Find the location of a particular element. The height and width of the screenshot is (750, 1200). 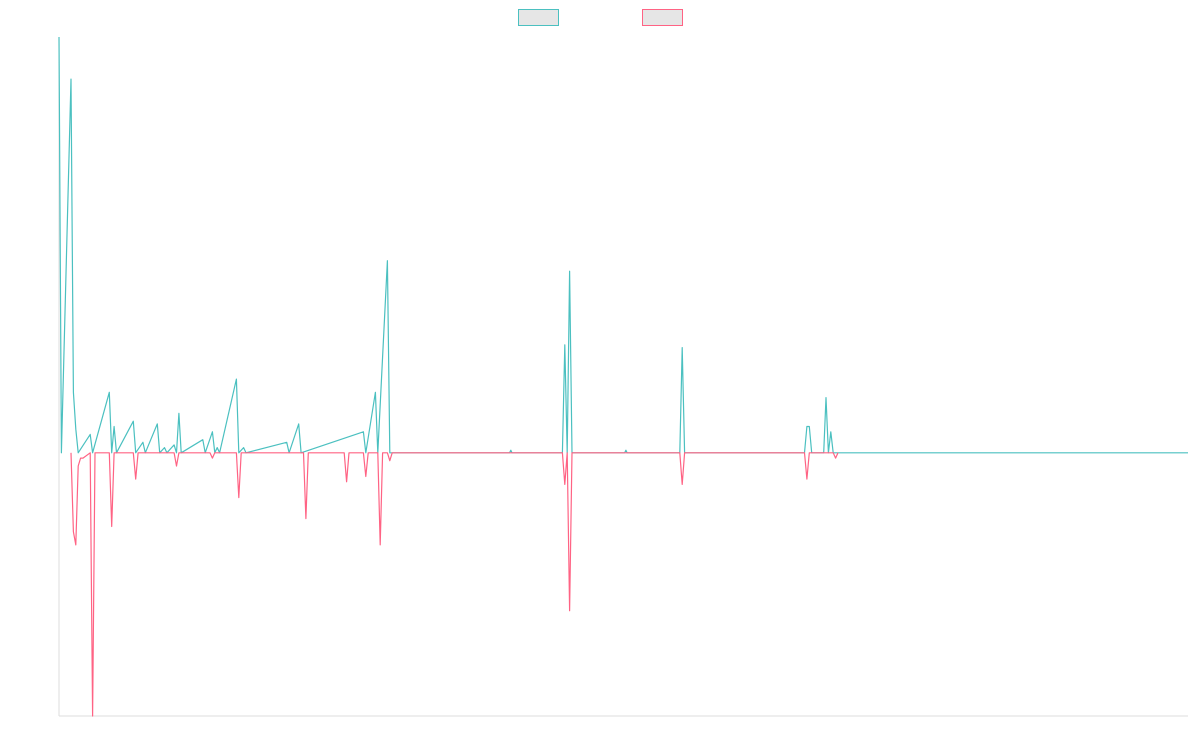

legend is located at coordinates (600, 17).